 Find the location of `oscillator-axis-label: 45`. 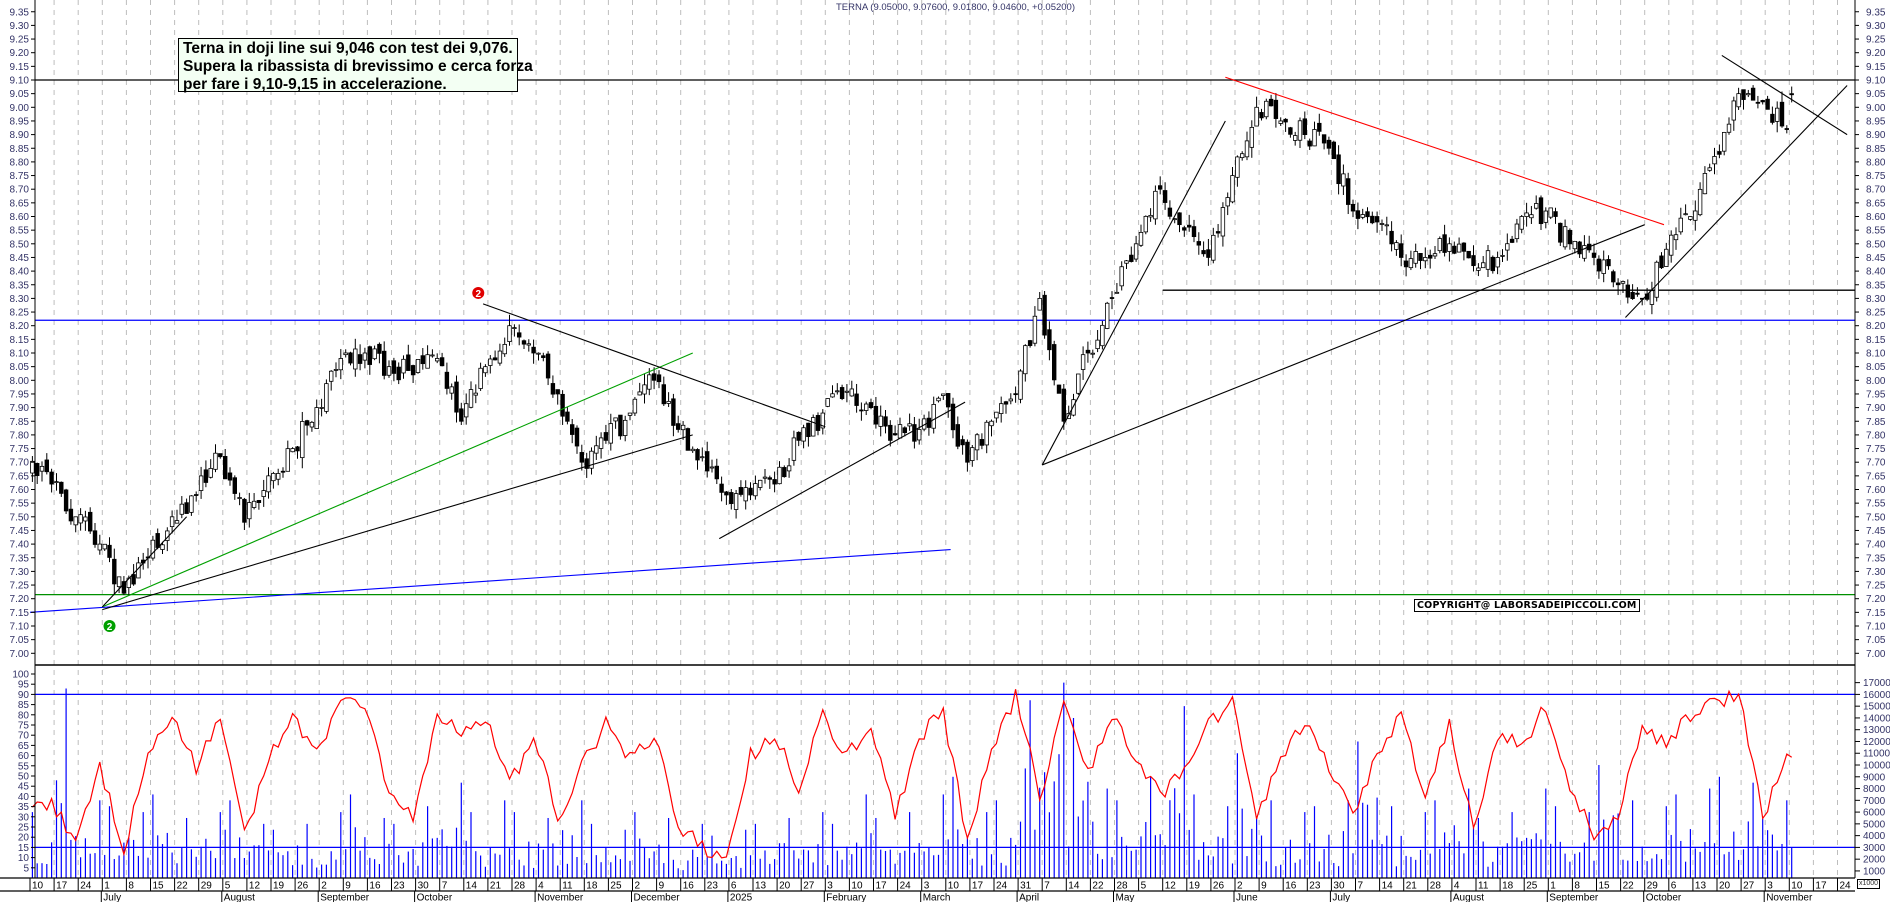

oscillator-axis-label: 45 is located at coordinates (24, 787).